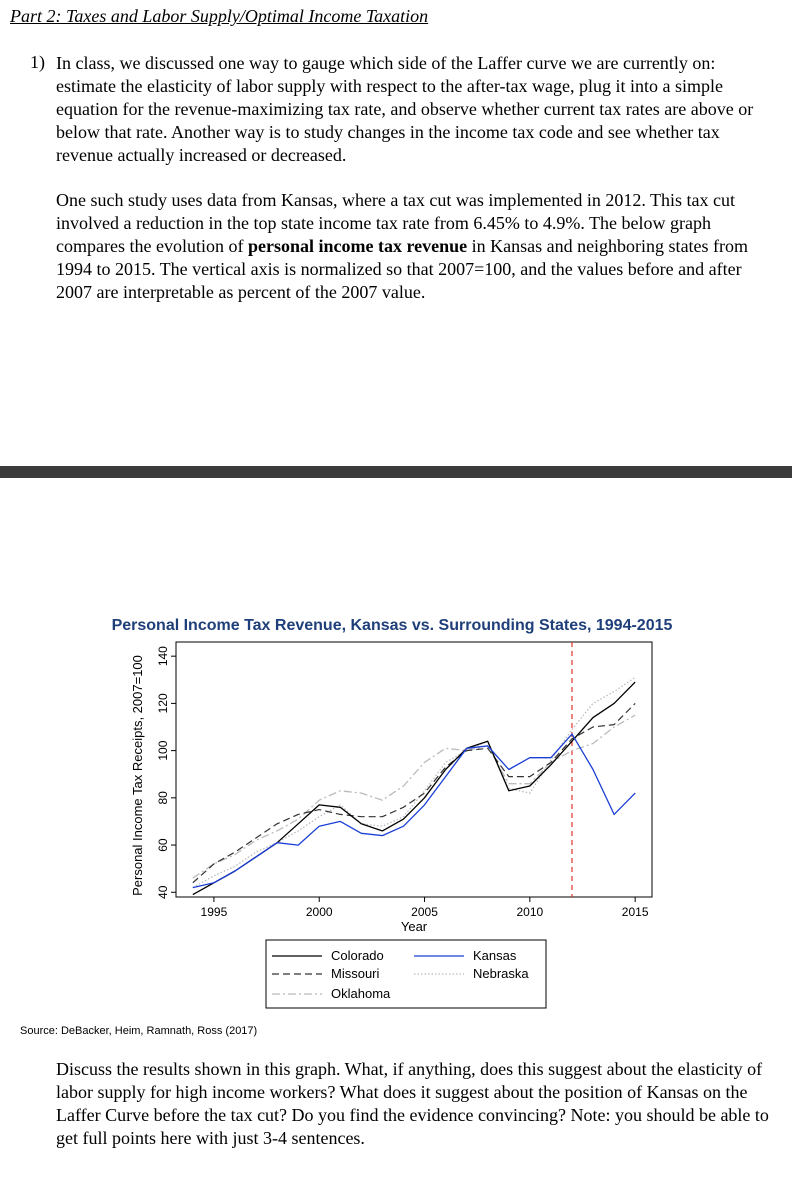 The image size is (792, 1180). What do you see at coordinates (163, 750) in the screenshot?
I see `y-tick-label: 100` at bounding box center [163, 750].